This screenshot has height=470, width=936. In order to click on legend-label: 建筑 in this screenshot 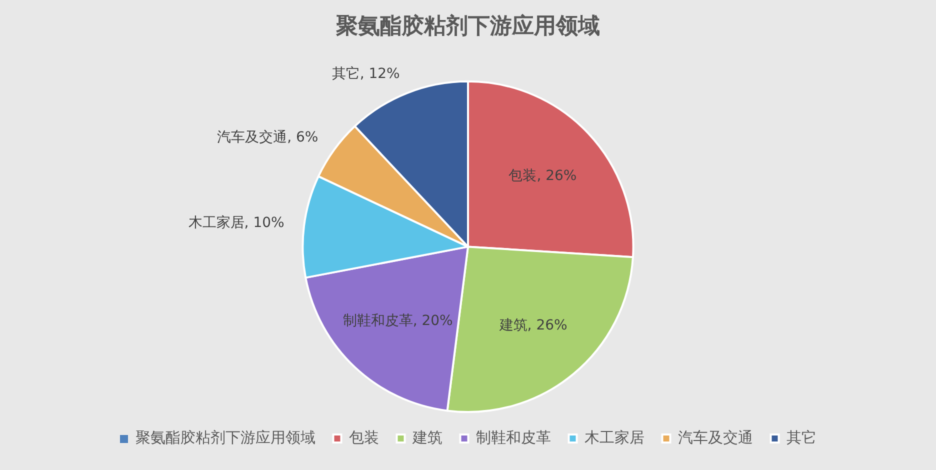, I will do `click(426, 437)`.